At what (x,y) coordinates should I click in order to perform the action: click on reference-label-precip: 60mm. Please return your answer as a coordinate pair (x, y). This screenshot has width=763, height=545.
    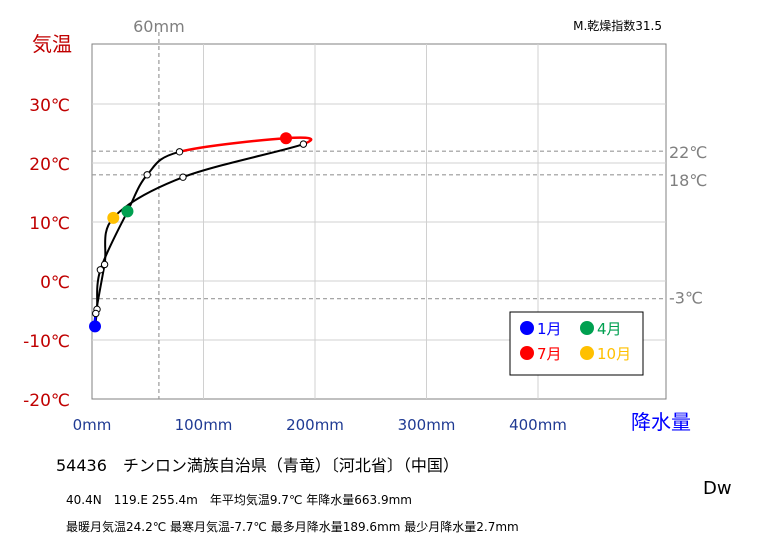
    Looking at the image, I should click on (159, 26).